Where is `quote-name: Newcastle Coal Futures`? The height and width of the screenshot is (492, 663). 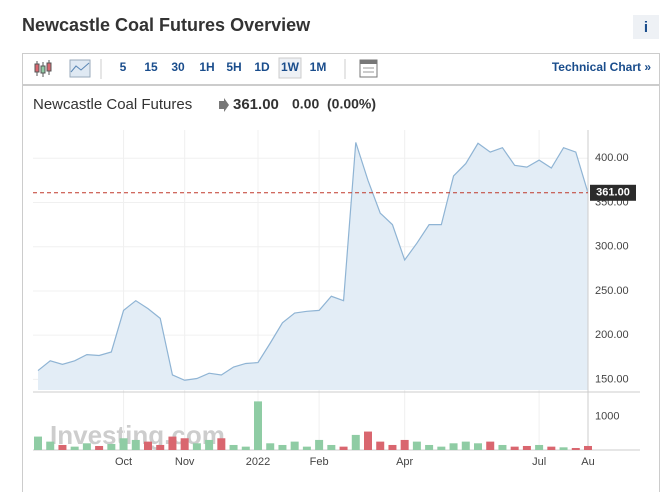 quote-name: Newcastle Coal Futures is located at coordinates (112, 104).